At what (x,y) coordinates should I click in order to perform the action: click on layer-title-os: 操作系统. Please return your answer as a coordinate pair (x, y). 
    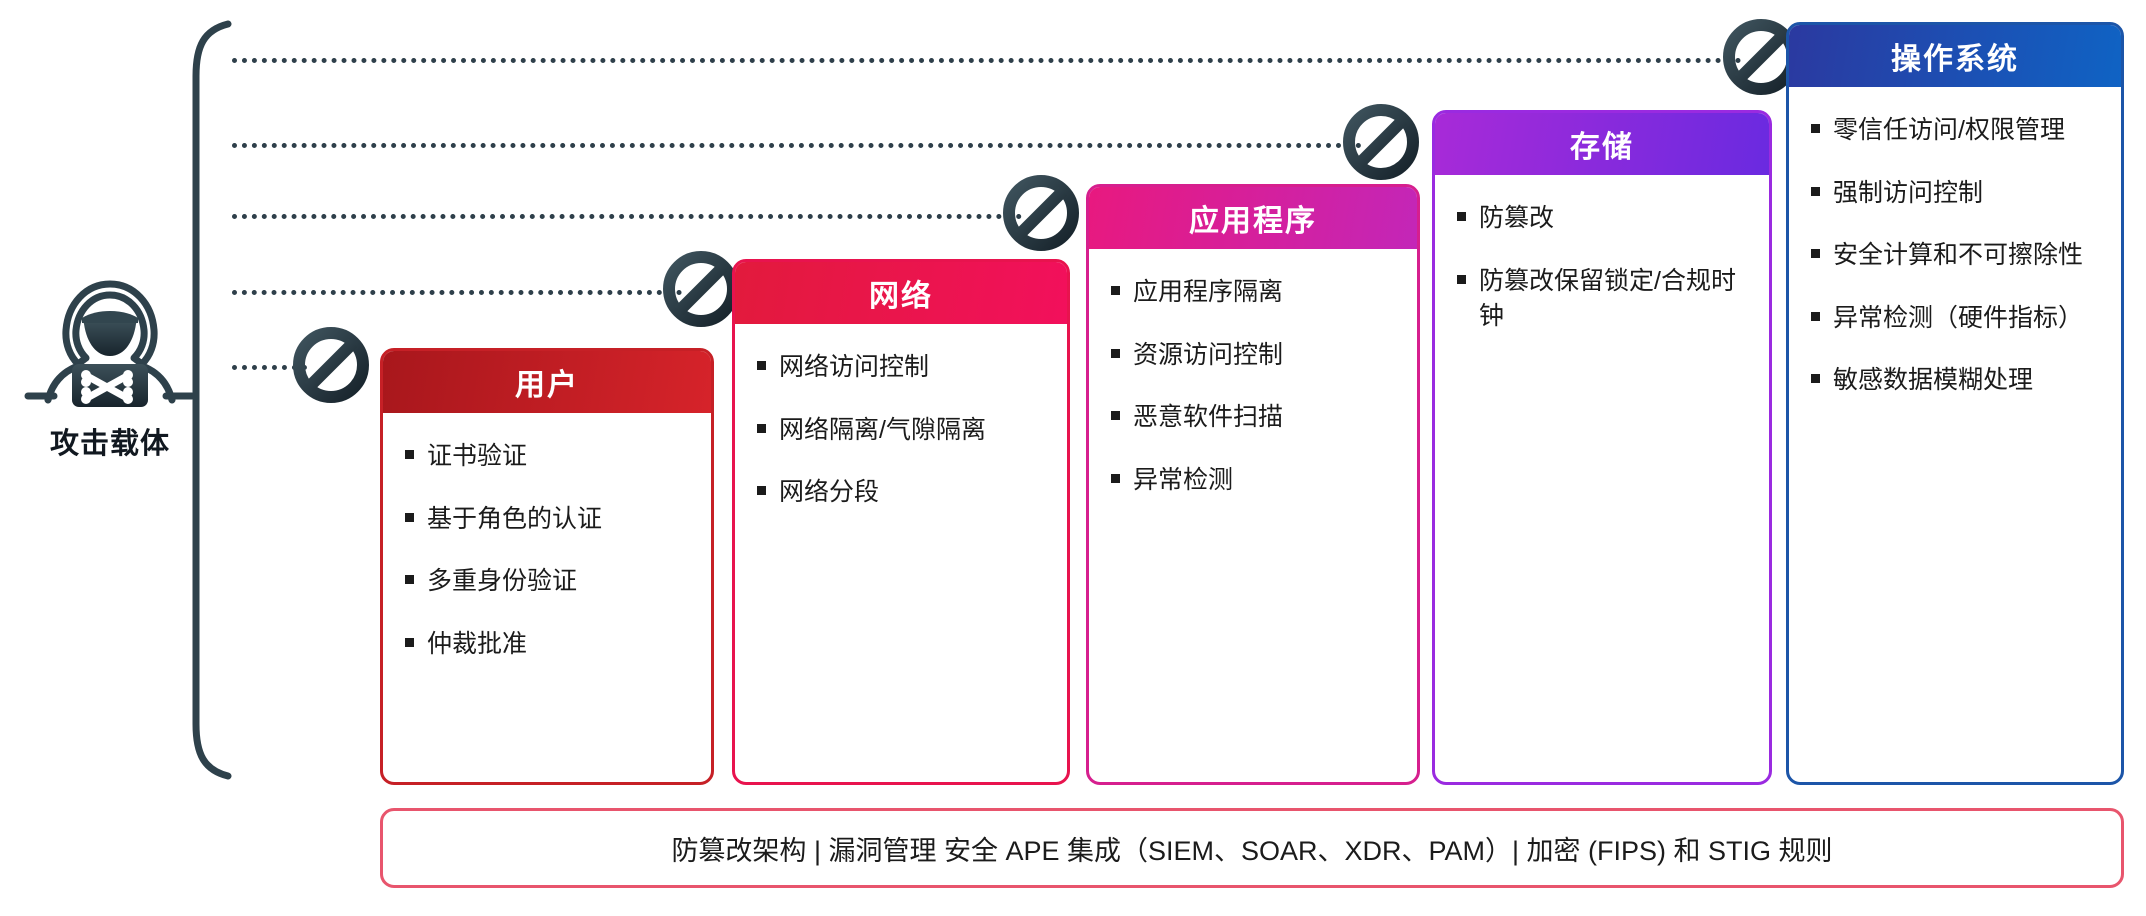
    Looking at the image, I should click on (1955, 59).